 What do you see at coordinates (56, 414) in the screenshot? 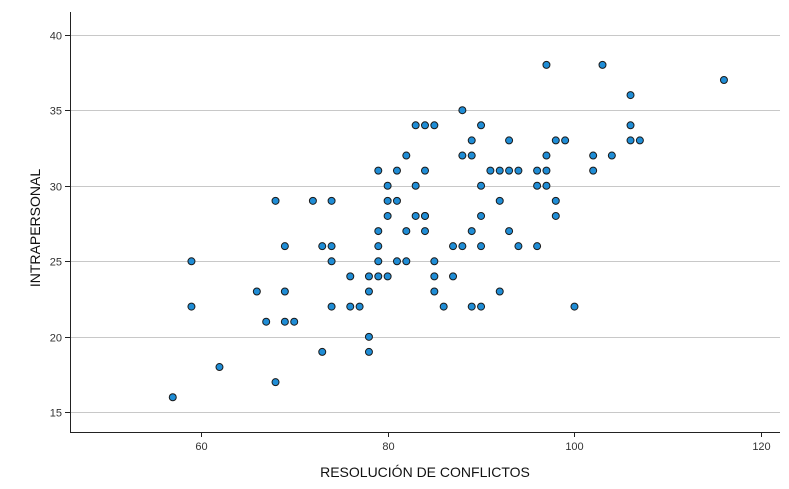
I see `y-tick-label: 15` at bounding box center [56, 414].